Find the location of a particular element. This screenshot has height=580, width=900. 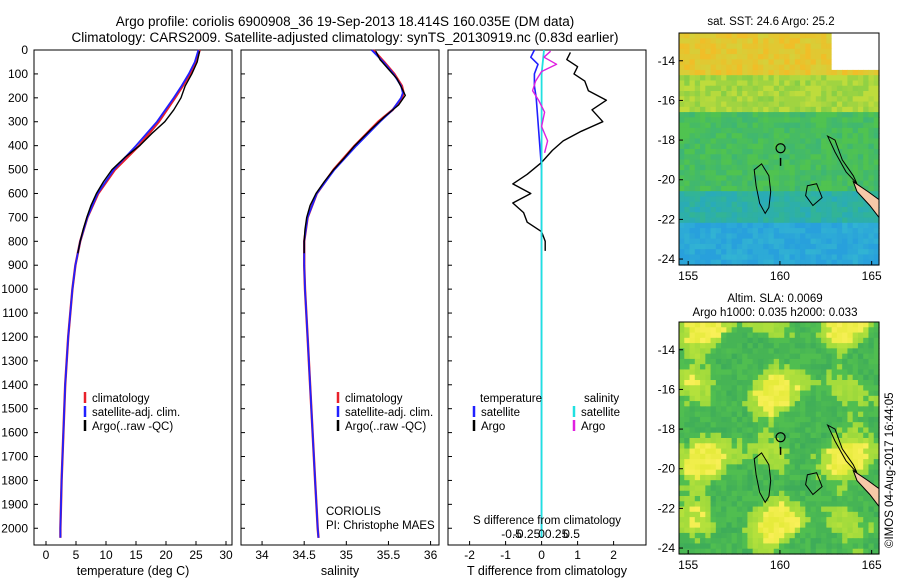

difference-xlabel: T difference from climatology is located at coordinates (547, 571).